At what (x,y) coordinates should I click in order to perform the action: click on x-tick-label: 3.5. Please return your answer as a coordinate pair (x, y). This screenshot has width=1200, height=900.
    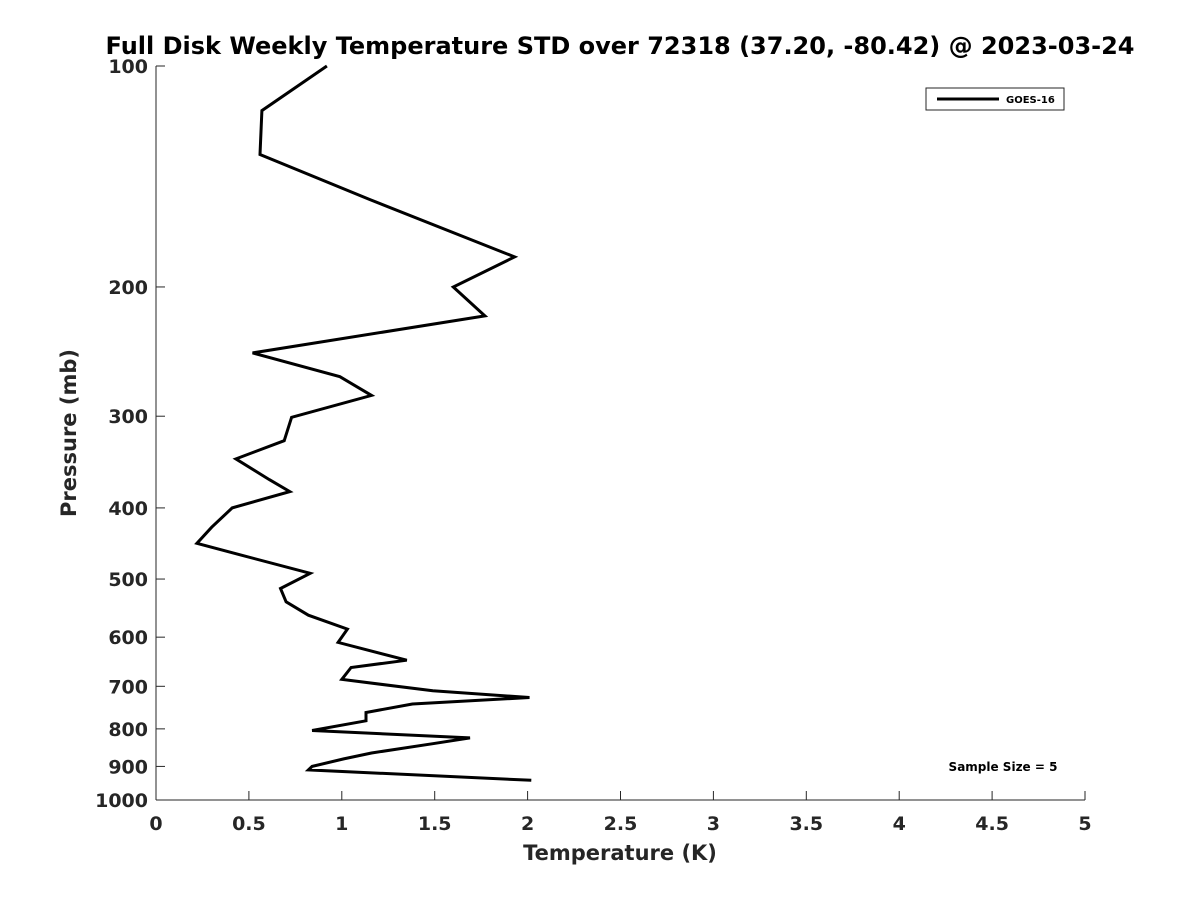
    Looking at the image, I should click on (806, 824).